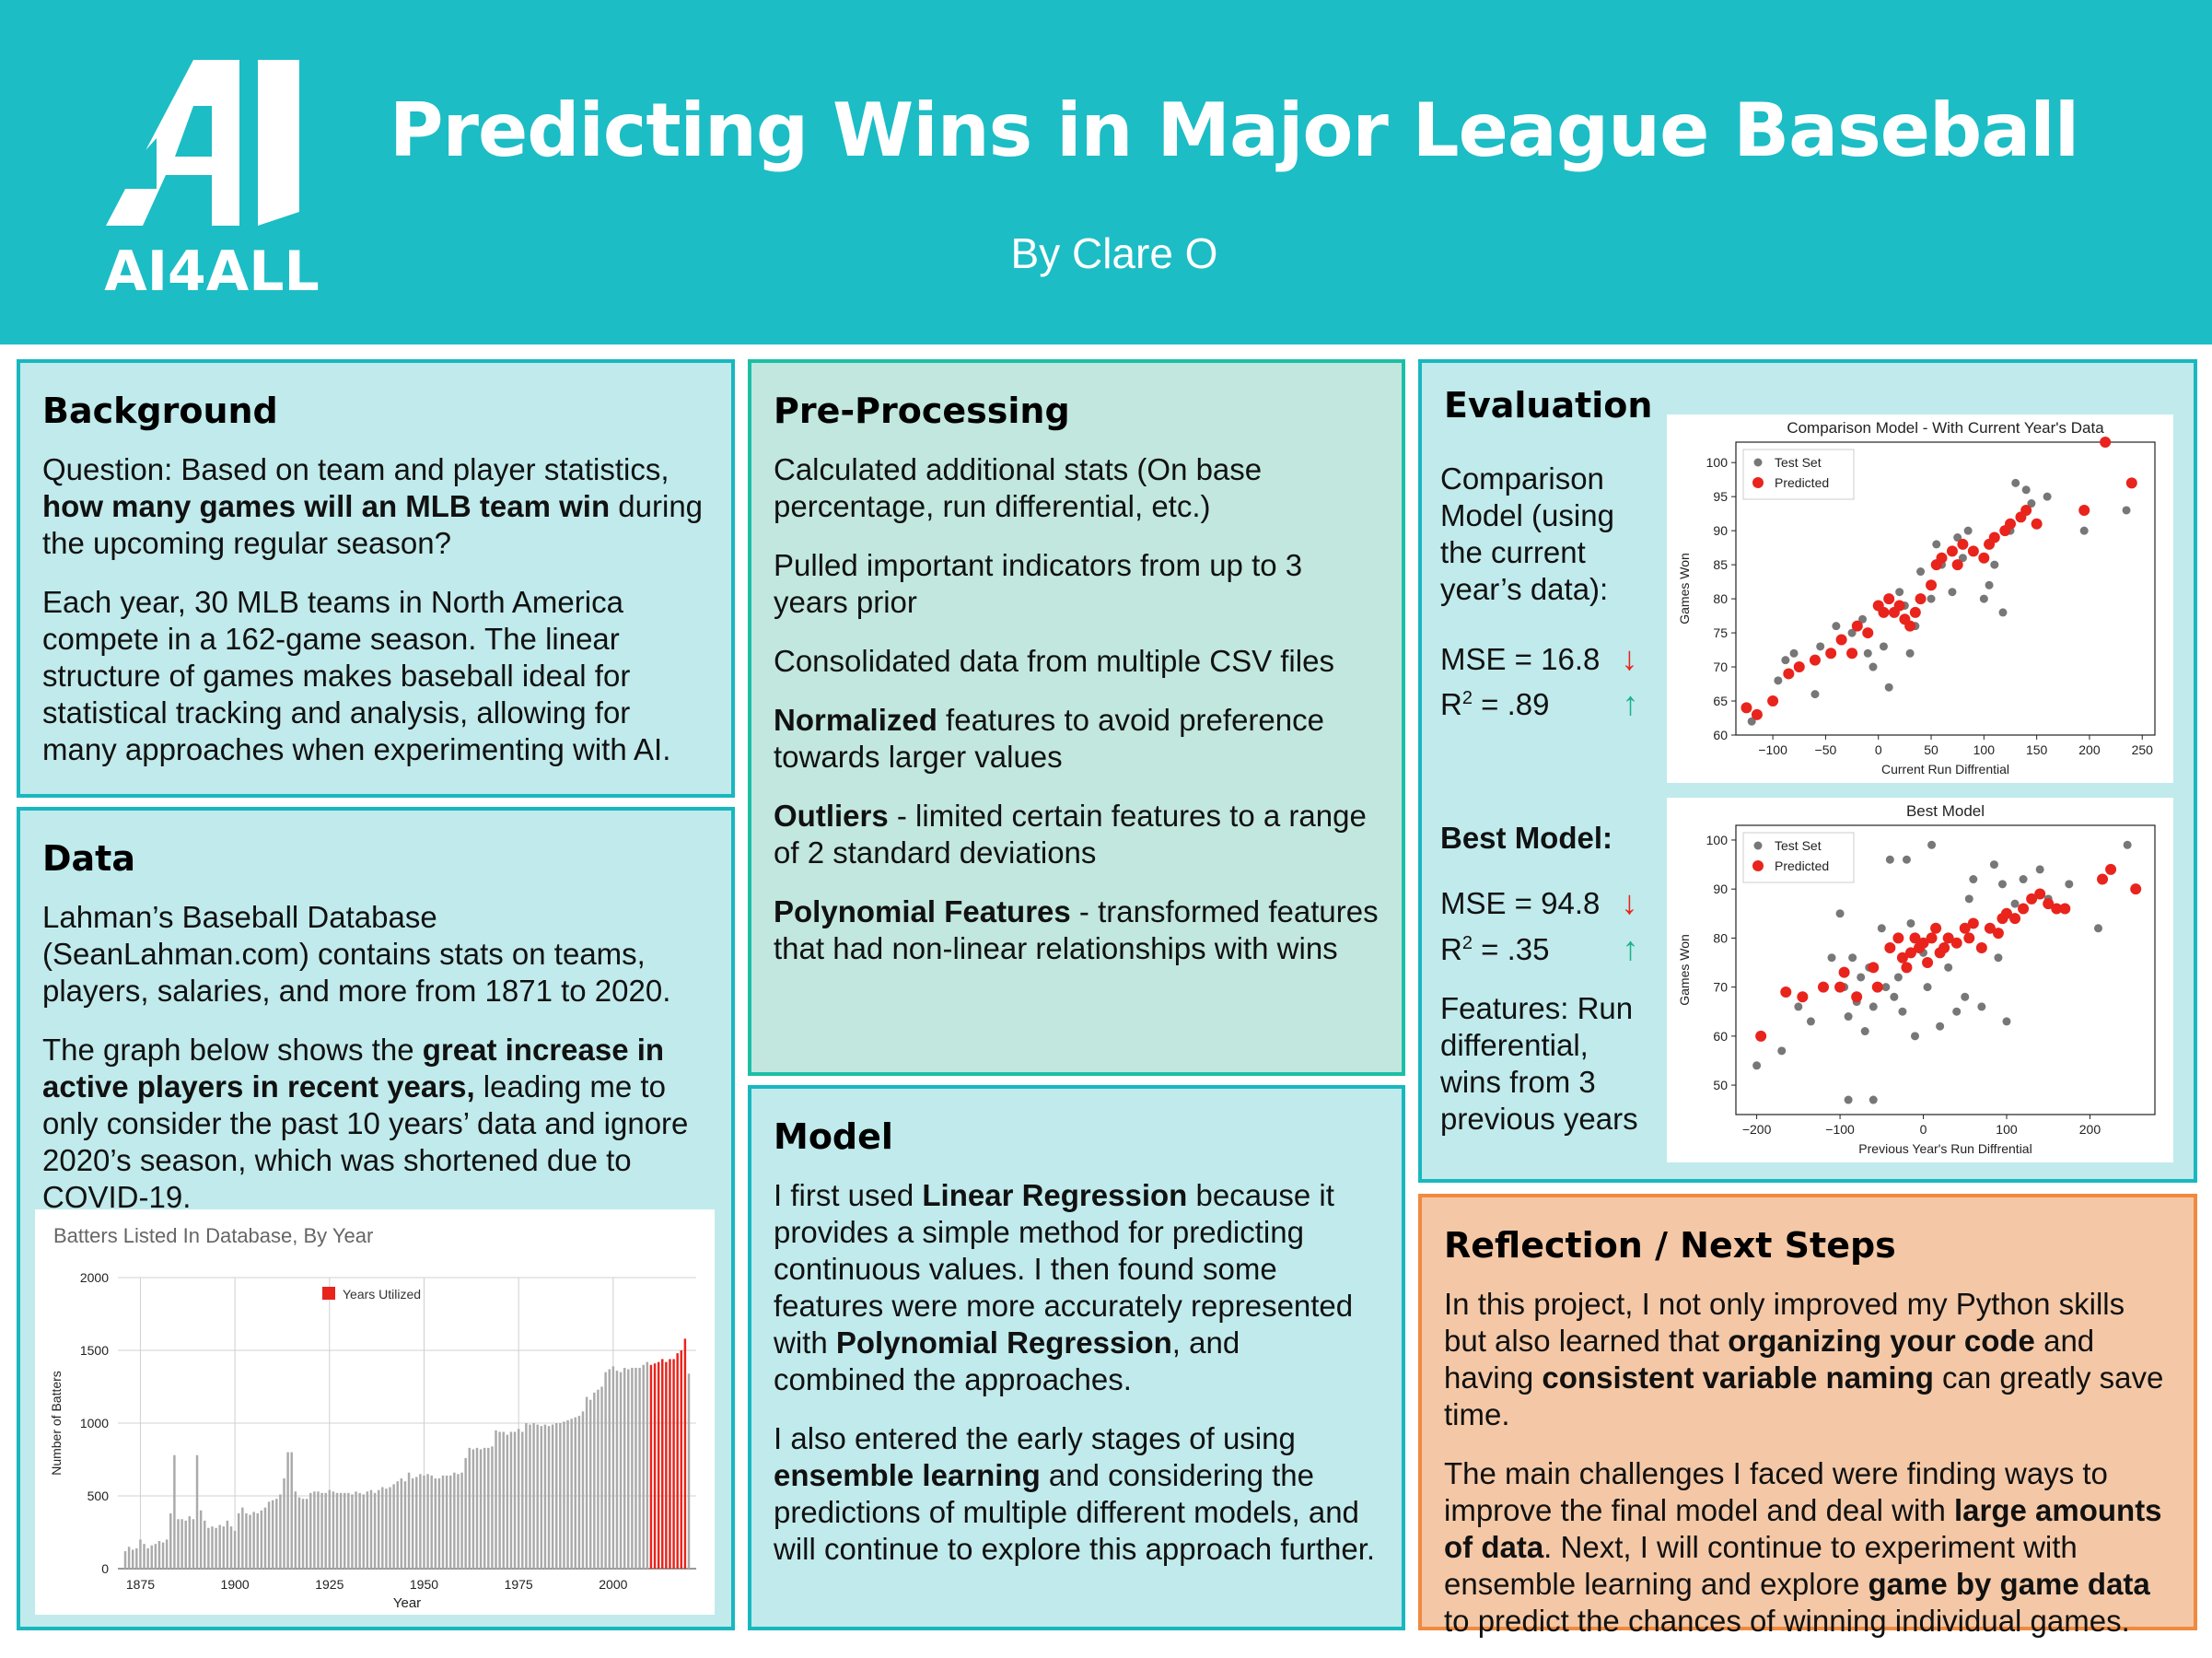 The image size is (2212, 1658). What do you see at coordinates (1826, 749) in the screenshot?
I see `x-tick-label: −50` at bounding box center [1826, 749].